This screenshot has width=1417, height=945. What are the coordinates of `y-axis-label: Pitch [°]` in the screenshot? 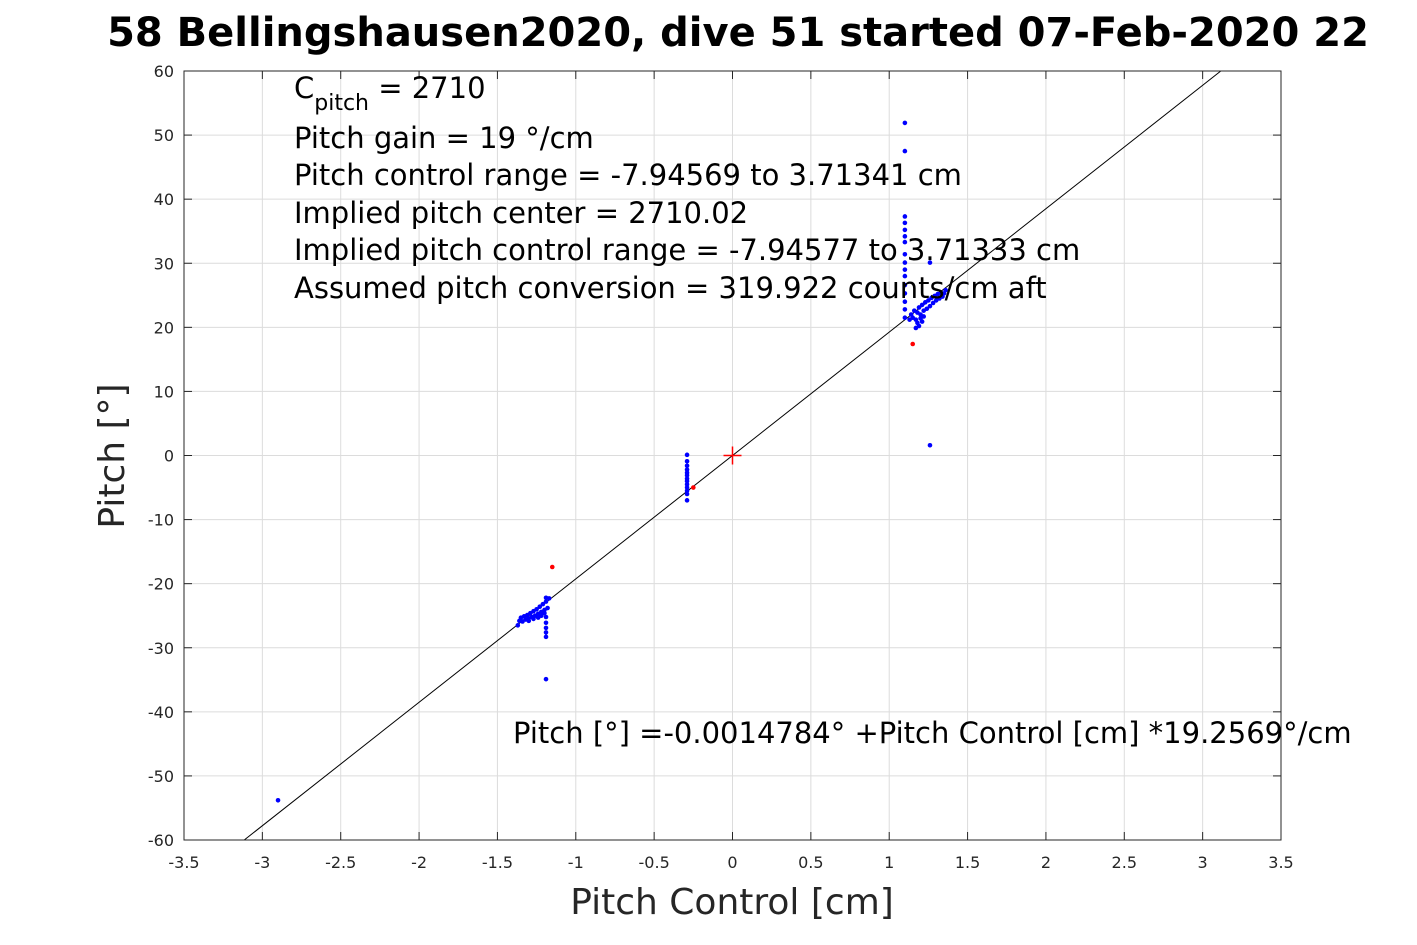 It's located at (112, 455).